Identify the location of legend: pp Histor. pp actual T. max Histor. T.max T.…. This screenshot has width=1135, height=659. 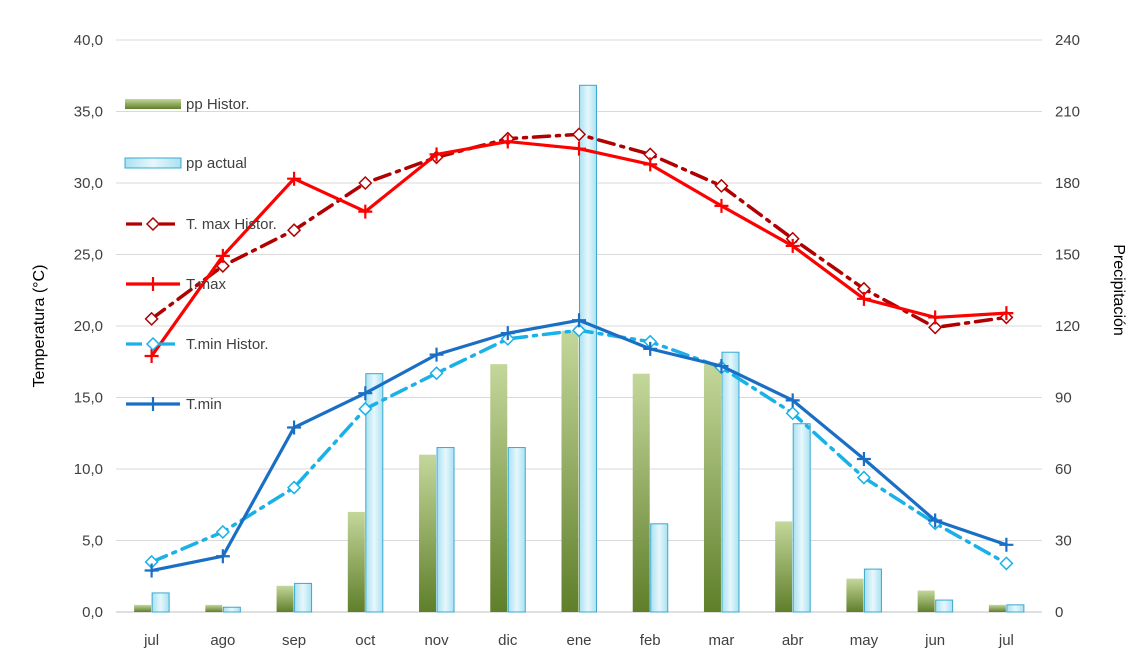
(200, 254).